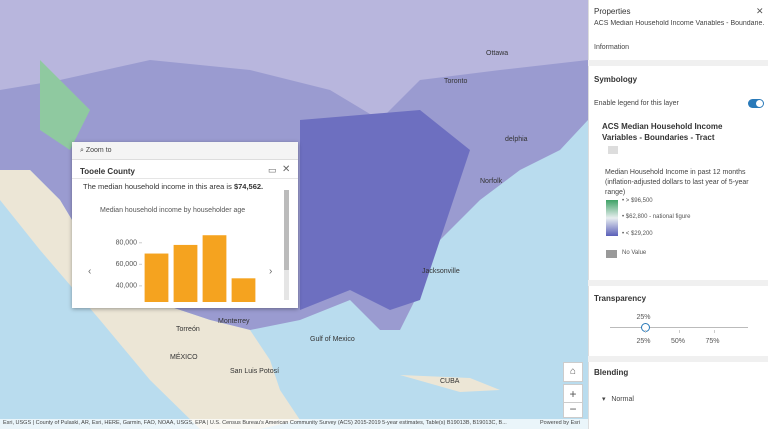 This screenshot has height=429, width=768. What do you see at coordinates (497, 53) in the screenshot?
I see `map-label: Ottawa` at bounding box center [497, 53].